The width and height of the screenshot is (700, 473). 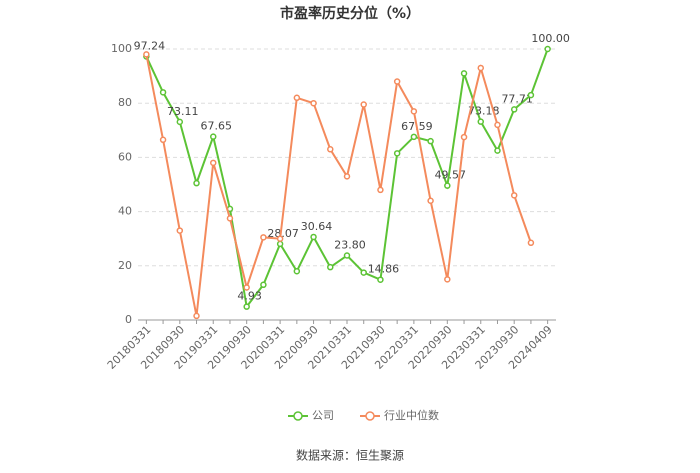 I want to click on y-tick-label: 80, so click(x=125, y=102).